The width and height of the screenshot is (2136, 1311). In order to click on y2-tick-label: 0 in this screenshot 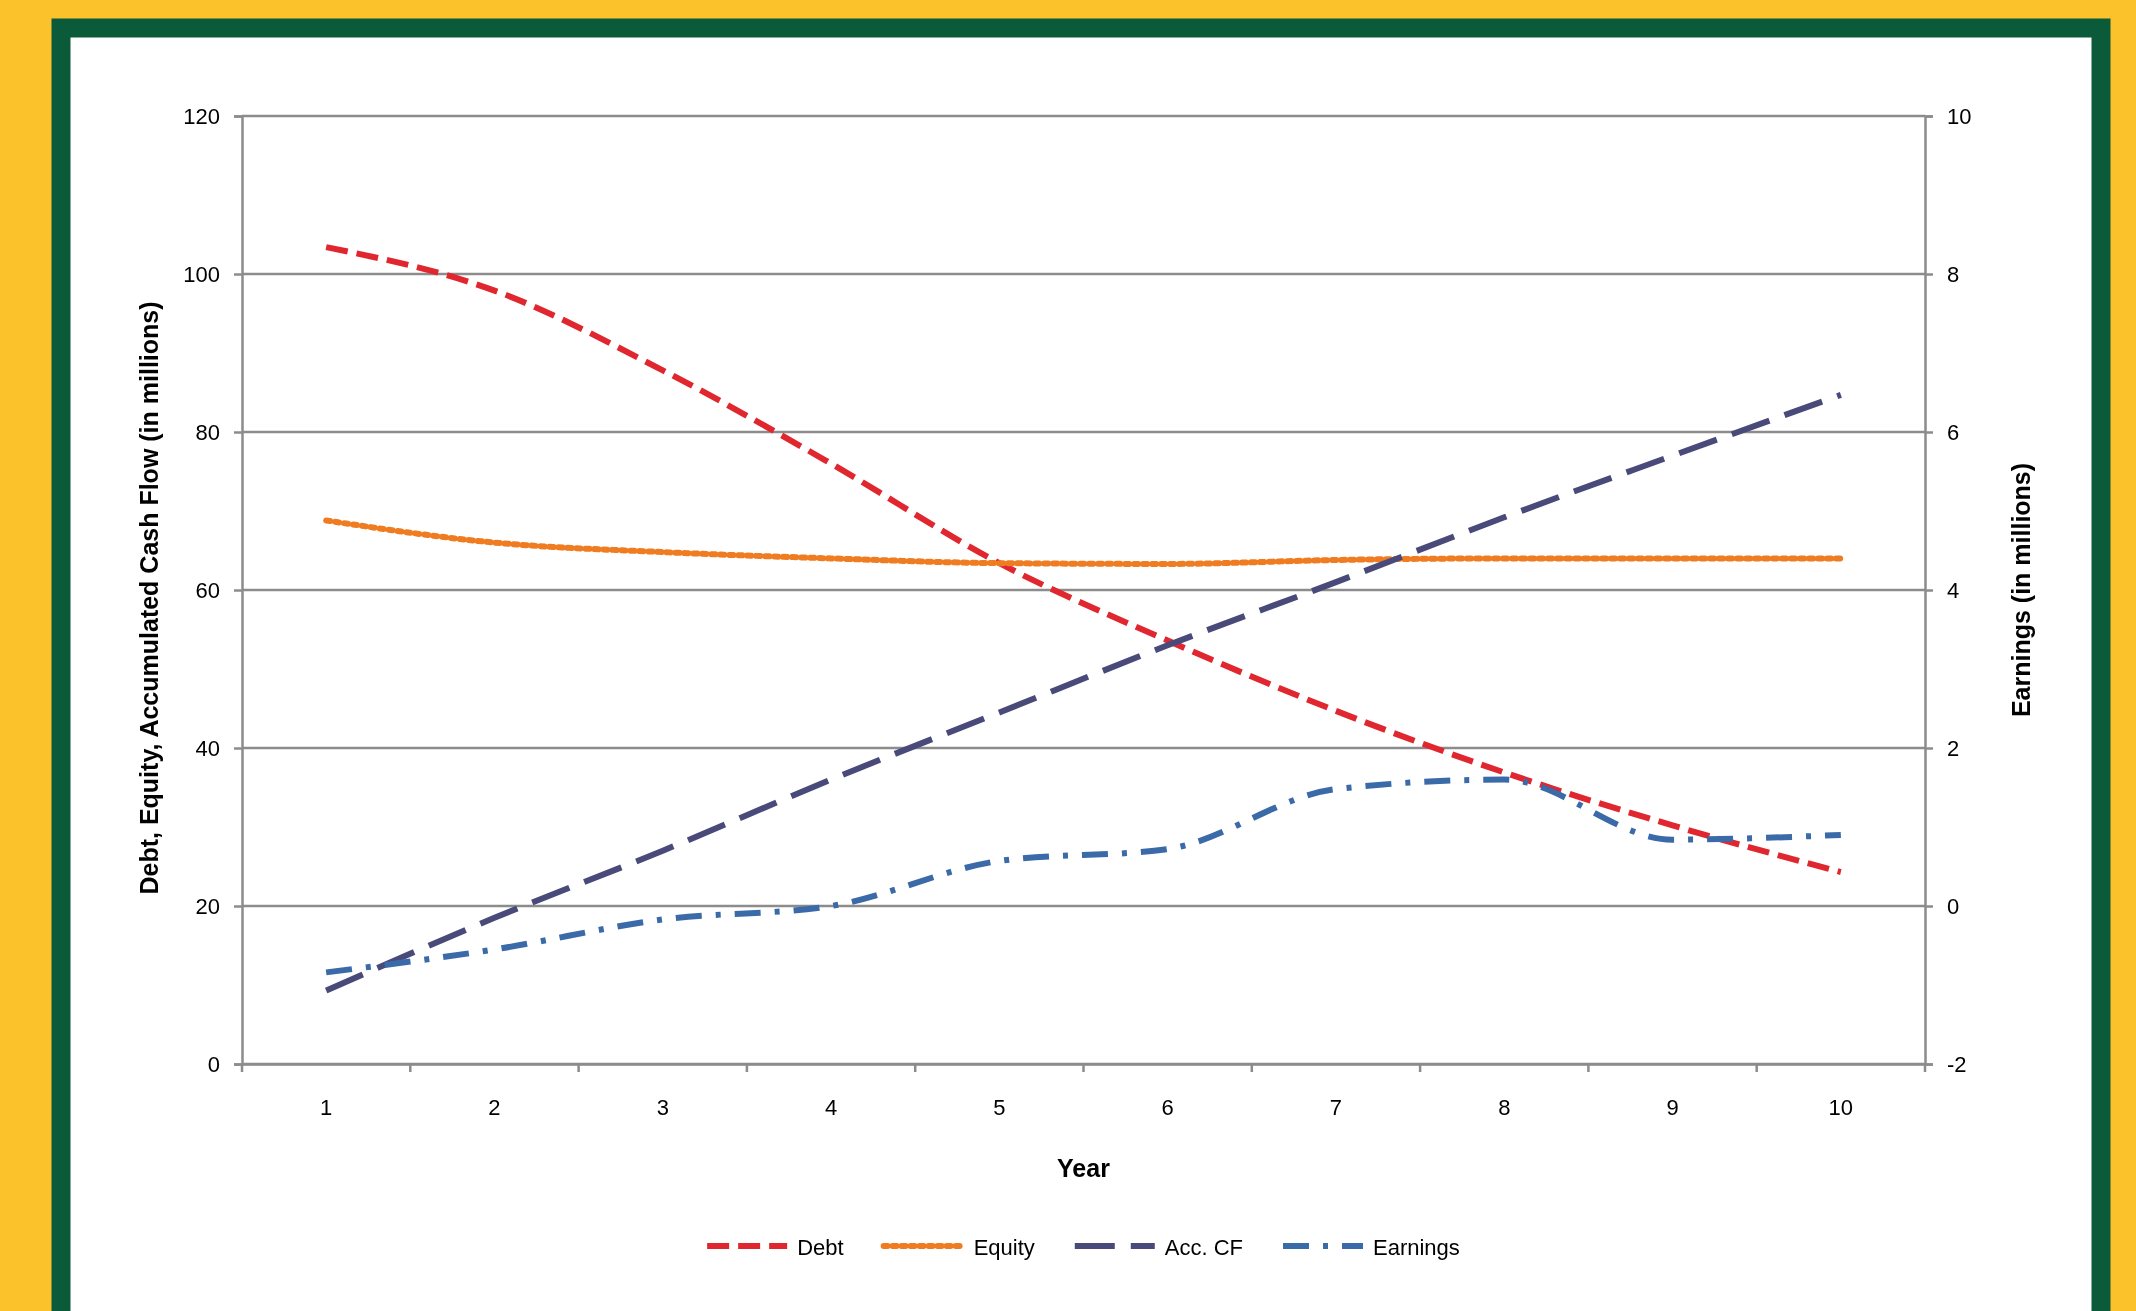, I will do `click(1953, 906)`.